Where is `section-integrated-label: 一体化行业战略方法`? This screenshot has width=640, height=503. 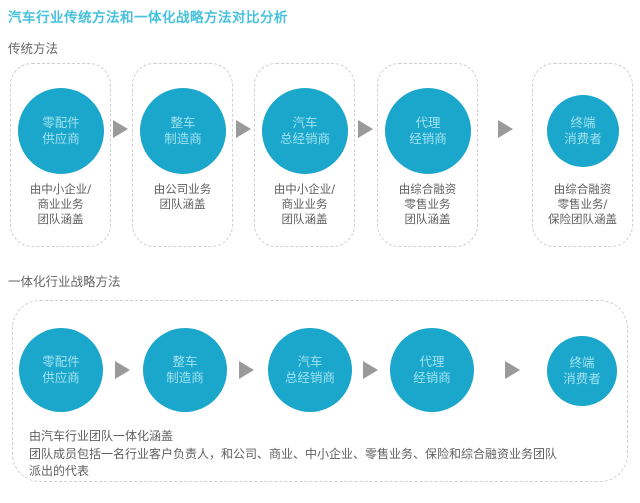 section-integrated-label: 一体化行业战略方法 is located at coordinates (64, 281).